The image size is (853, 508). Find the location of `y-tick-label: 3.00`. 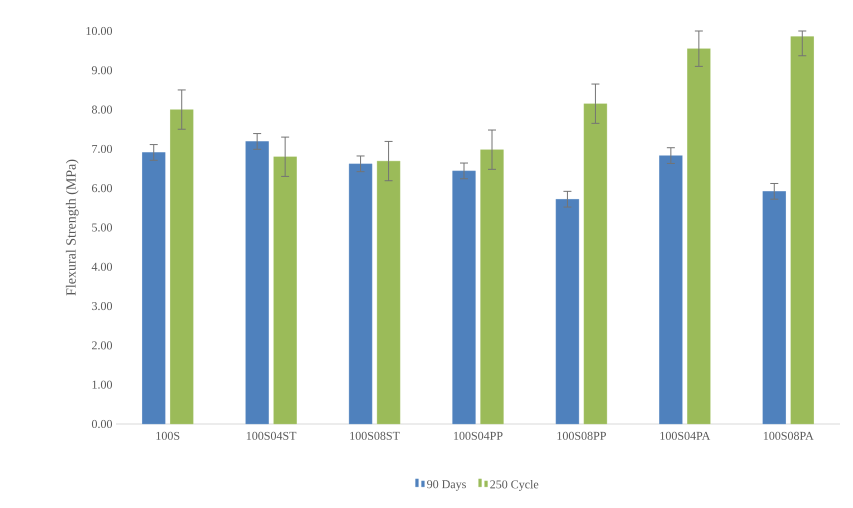

y-tick-label: 3.00 is located at coordinates (102, 306).